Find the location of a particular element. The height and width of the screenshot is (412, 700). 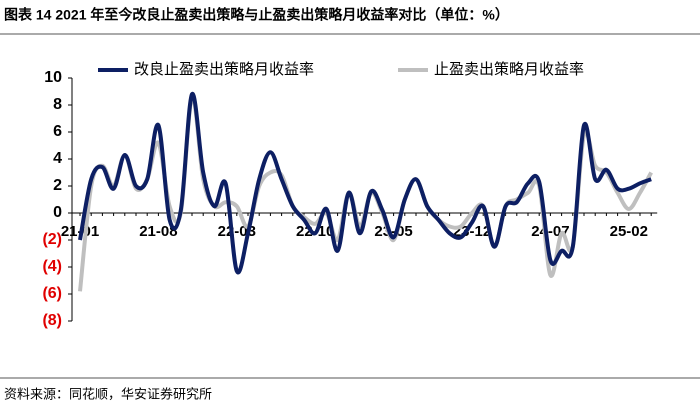

legend-label: 止盈卖出策略月收益率 is located at coordinates (509, 69).